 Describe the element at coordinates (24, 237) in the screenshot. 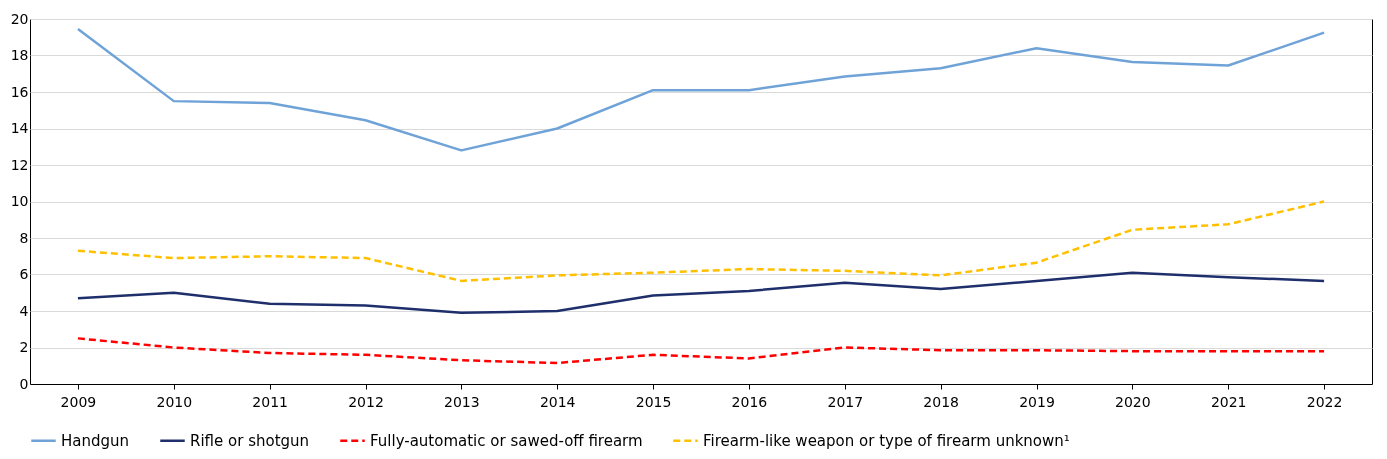

I see `y-tick-label: 8` at that location.